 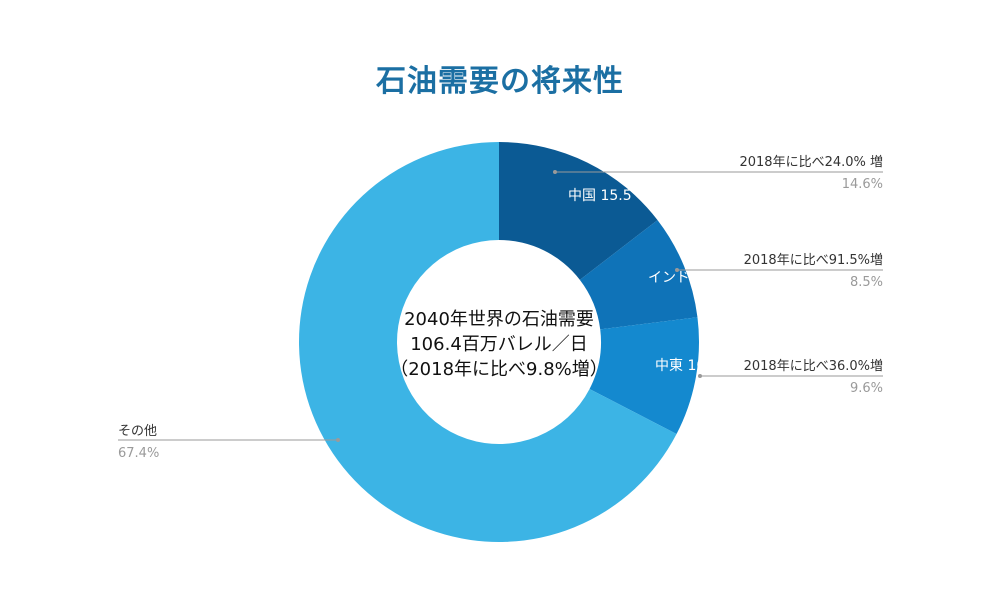 I want to click on slice-label-2: 中東 10.2, so click(x=687, y=366).